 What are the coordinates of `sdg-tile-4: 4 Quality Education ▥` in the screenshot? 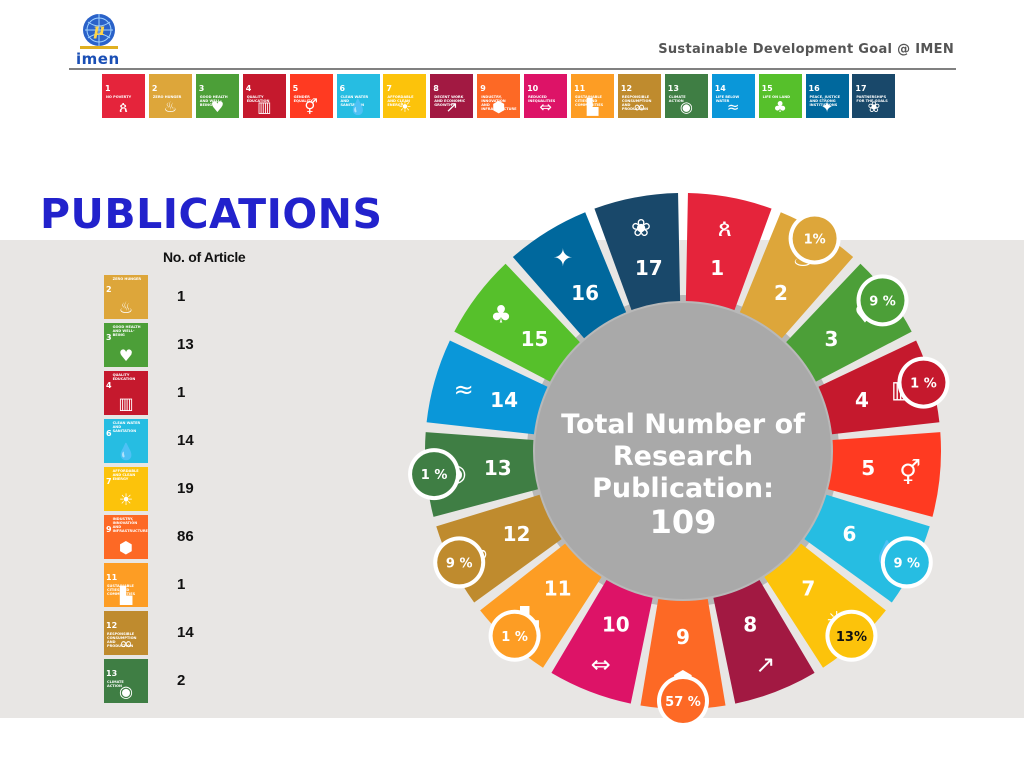 It's located at (264, 96).